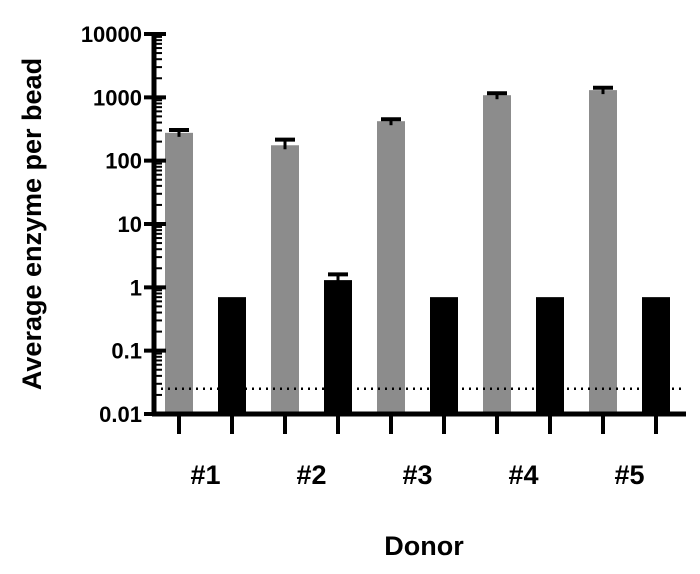 Image resolution: width=700 pixels, height=574 pixels. Describe the element at coordinates (123, 161) in the screenshot. I see `y-tick-label: 100` at that location.